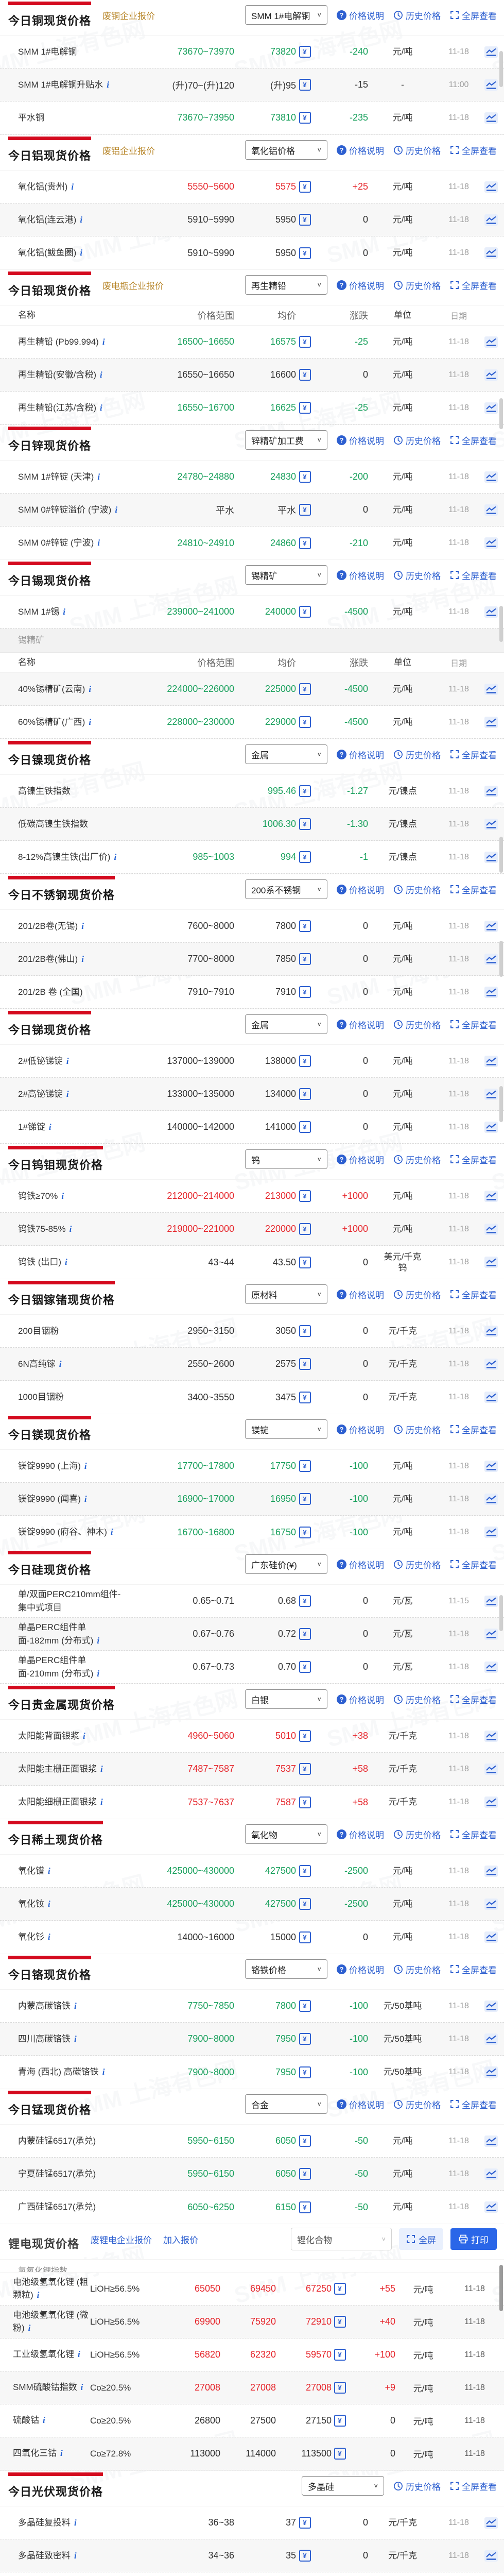 This screenshot has height=2576, width=504. I want to click on quote-link-gold: 废电瓶企业报价, so click(133, 286).